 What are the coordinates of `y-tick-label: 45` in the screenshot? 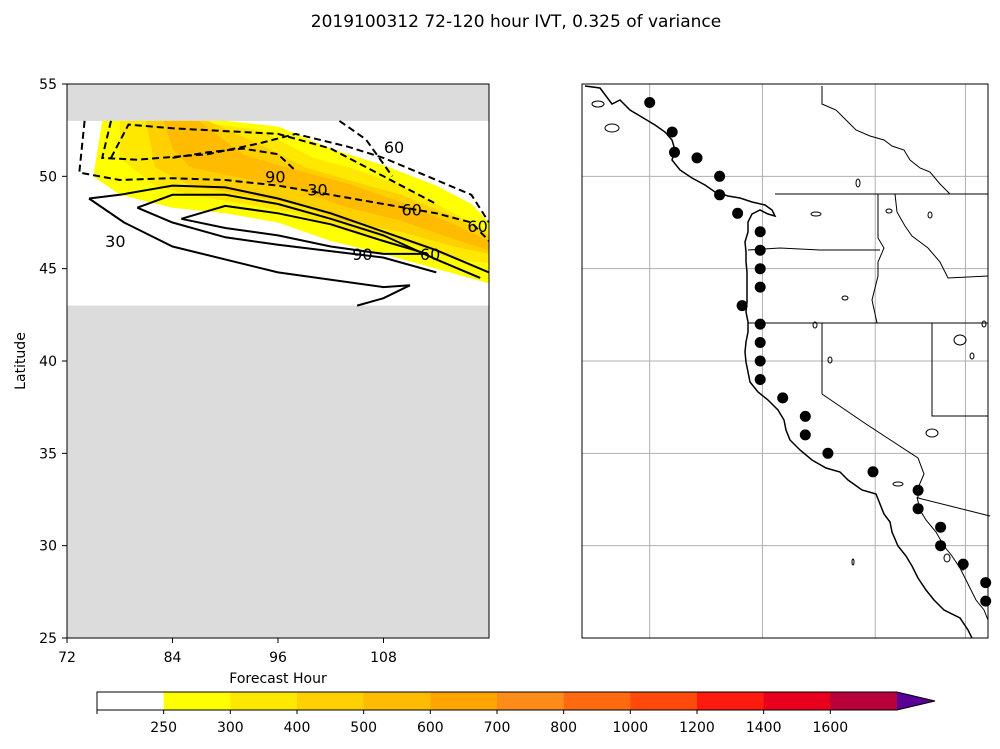 It's located at (48, 270).